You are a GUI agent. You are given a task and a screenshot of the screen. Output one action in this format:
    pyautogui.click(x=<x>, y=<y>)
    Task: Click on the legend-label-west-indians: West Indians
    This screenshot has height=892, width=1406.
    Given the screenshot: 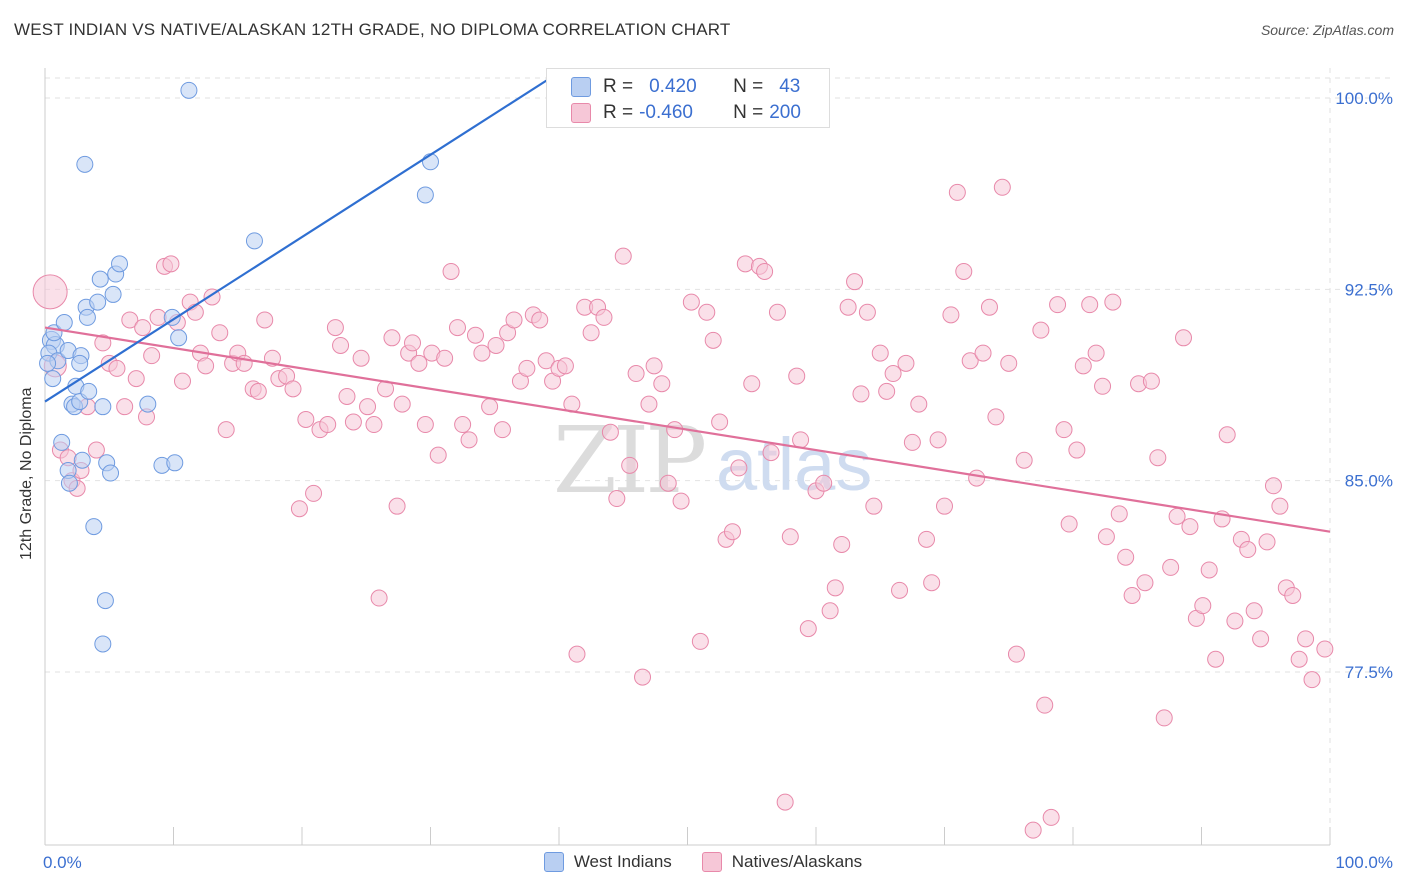 What is the action you would take?
    pyautogui.click(x=622, y=861)
    